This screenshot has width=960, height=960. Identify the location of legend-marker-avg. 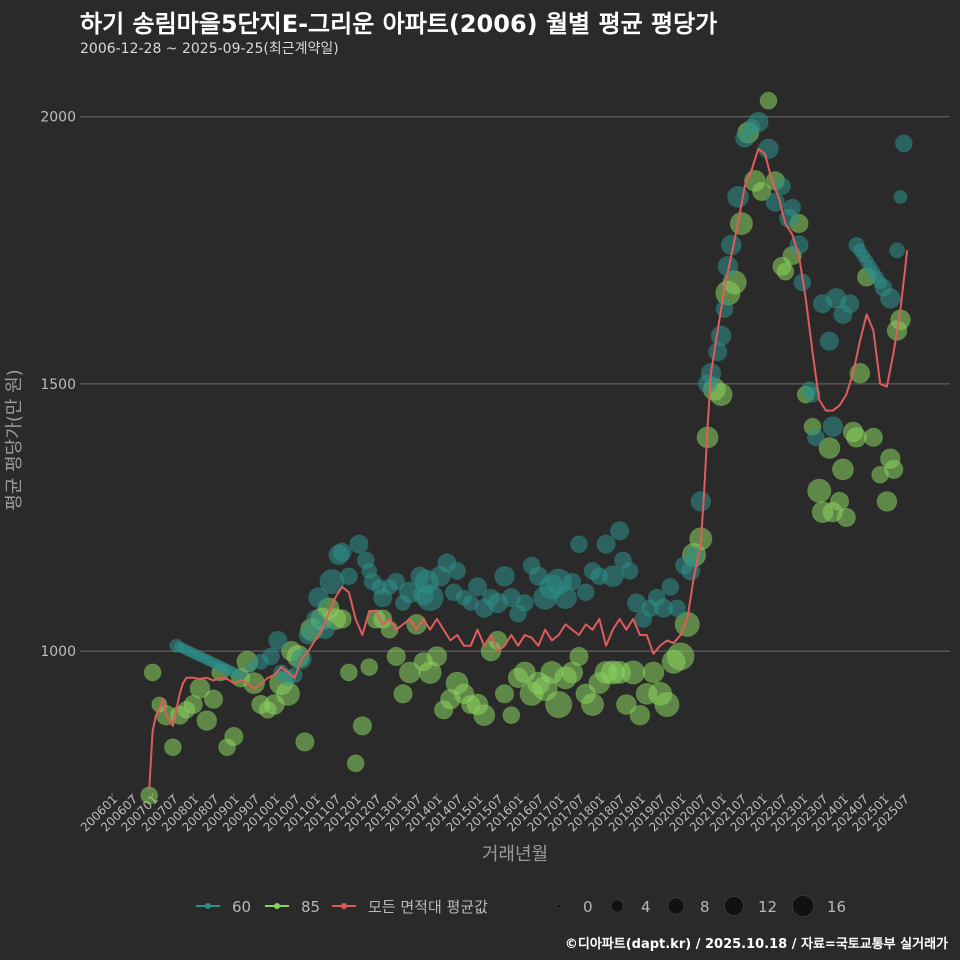
(344, 906).